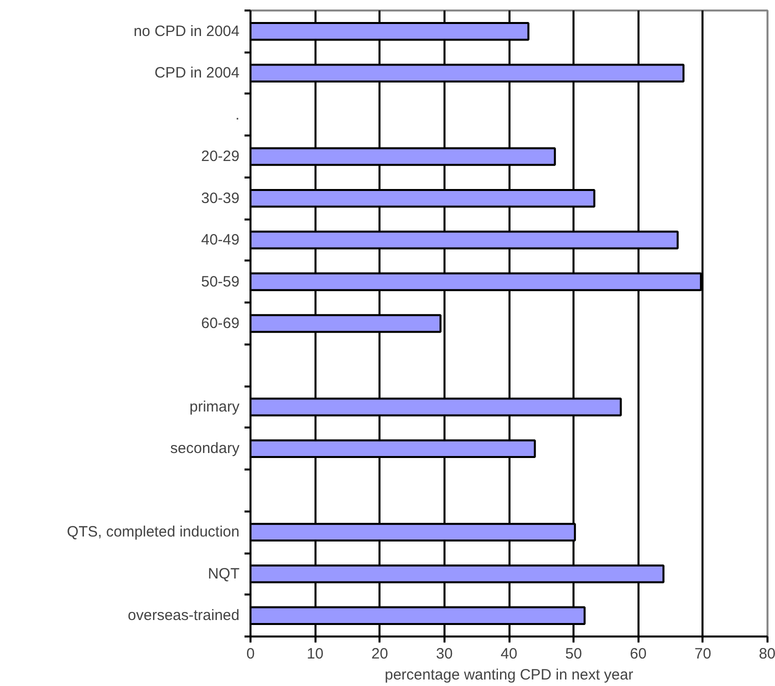 Image resolution: width=775 pixels, height=686 pixels. Describe the element at coordinates (153, 532) in the screenshot. I see `y-tick-label: QTS, completed induction` at that location.